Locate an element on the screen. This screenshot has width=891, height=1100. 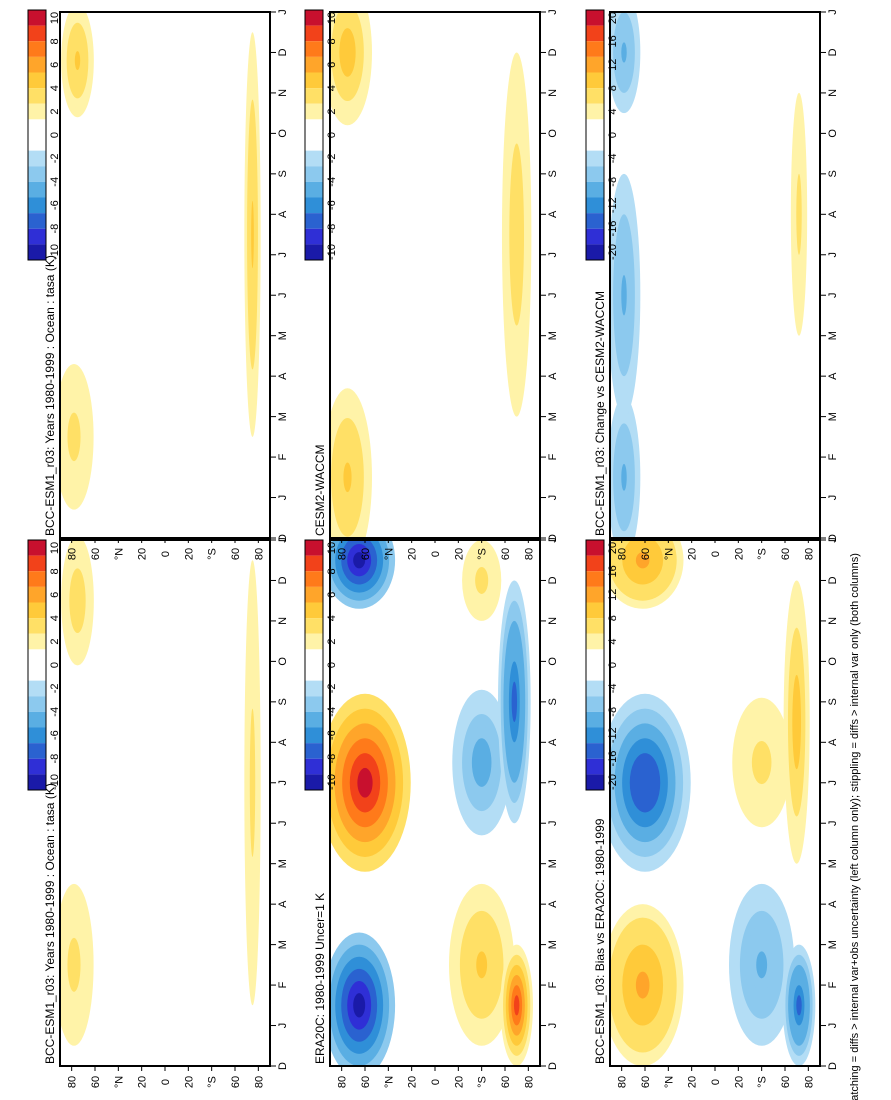
colorbar-label: -8 is located at coordinates (332, 759).